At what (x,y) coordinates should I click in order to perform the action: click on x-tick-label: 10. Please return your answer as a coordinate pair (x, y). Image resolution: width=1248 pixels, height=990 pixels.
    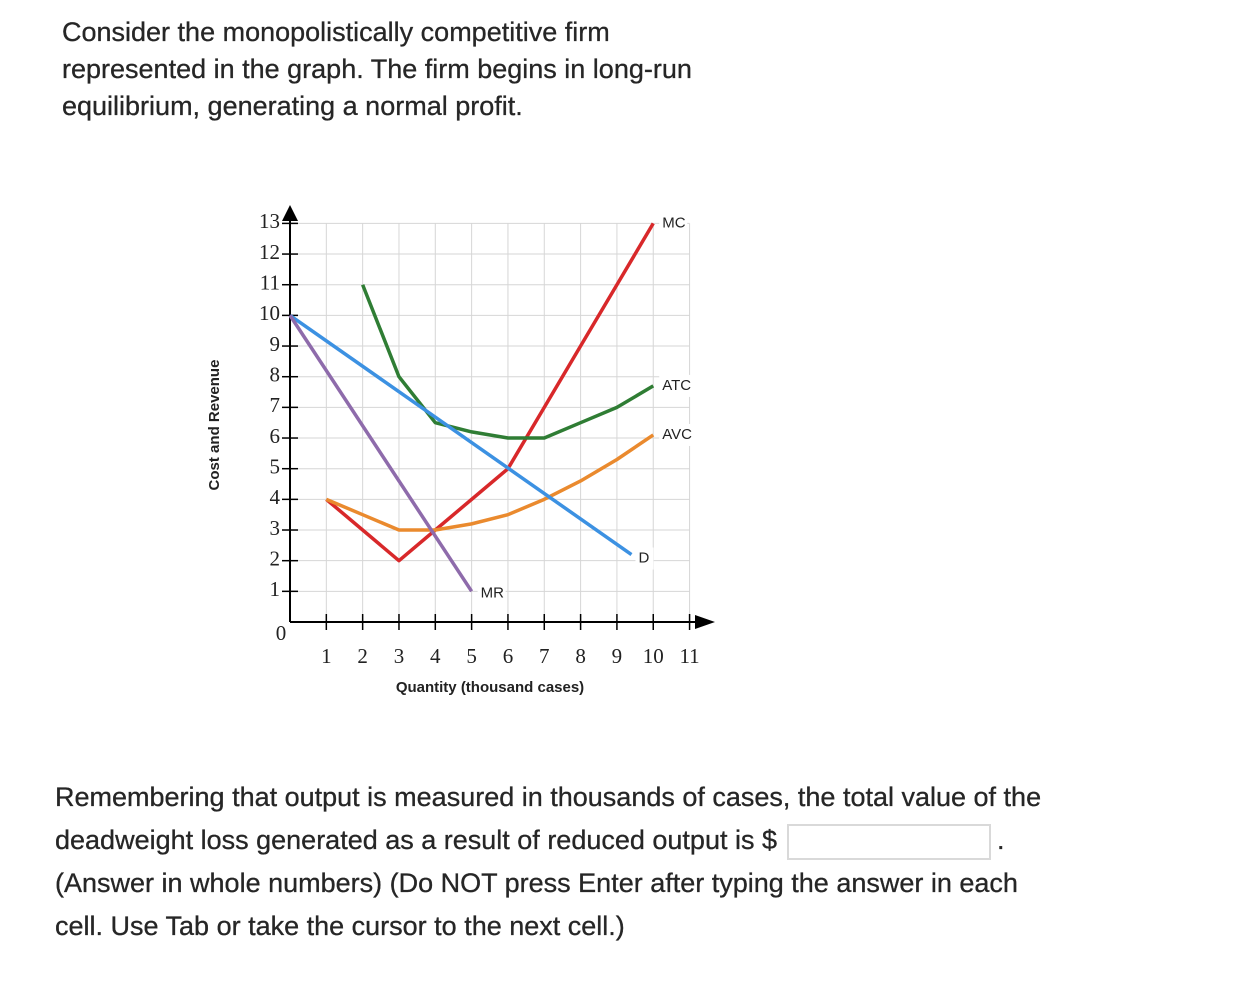
    Looking at the image, I should click on (653, 656).